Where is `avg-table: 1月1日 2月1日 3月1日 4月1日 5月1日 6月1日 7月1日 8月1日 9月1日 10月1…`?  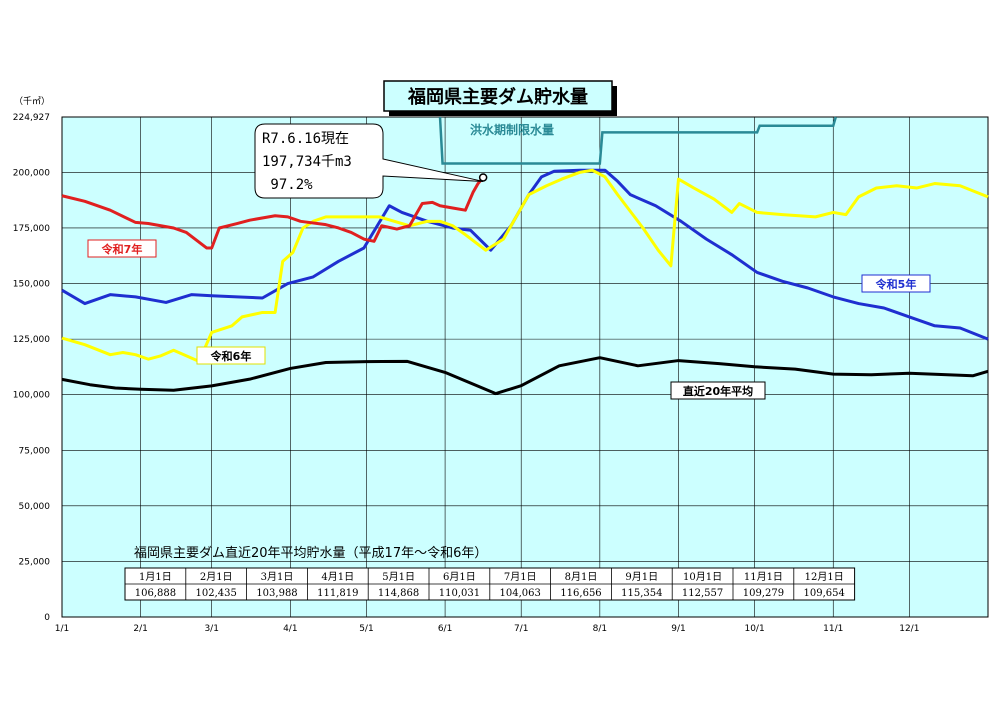
avg-table: 1月1日 2月1日 3月1日 4月1日 5月1日 6月1日 7月1日 8月1日 9月1日 10月1… is located at coordinates (490, 584).